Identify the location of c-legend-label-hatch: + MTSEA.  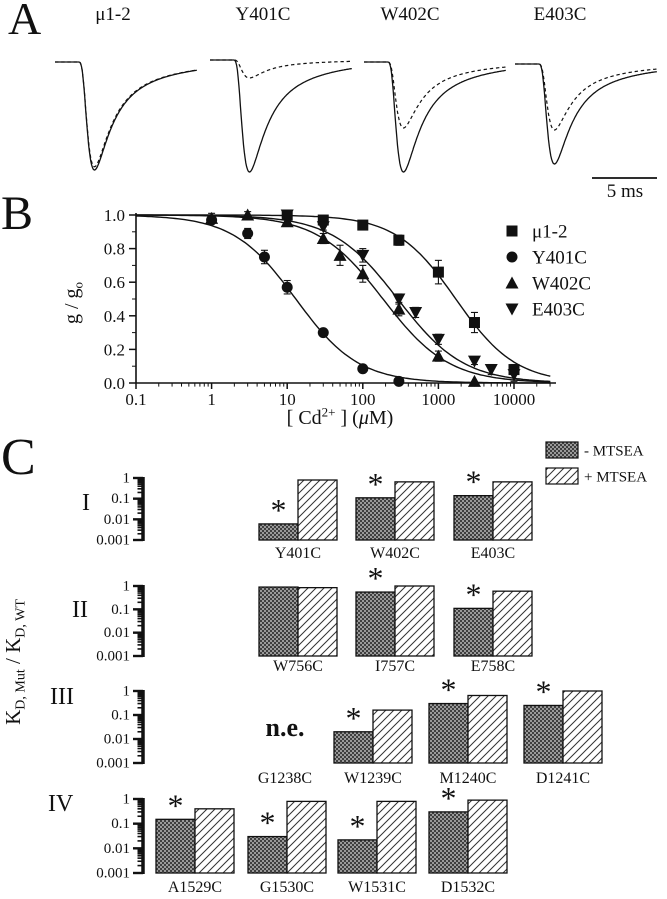
(615, 478).